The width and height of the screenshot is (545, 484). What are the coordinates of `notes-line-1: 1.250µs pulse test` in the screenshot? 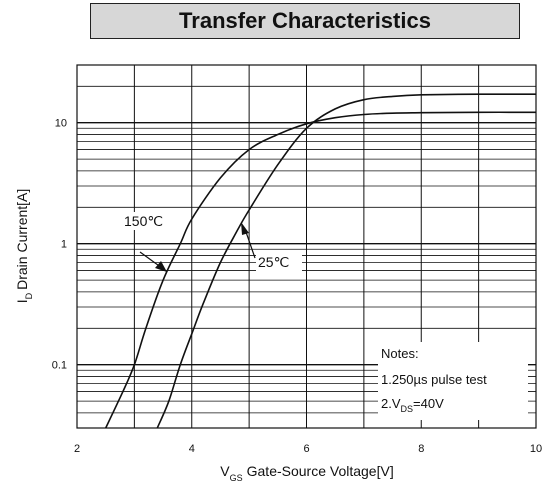 It's located at (434, 379).